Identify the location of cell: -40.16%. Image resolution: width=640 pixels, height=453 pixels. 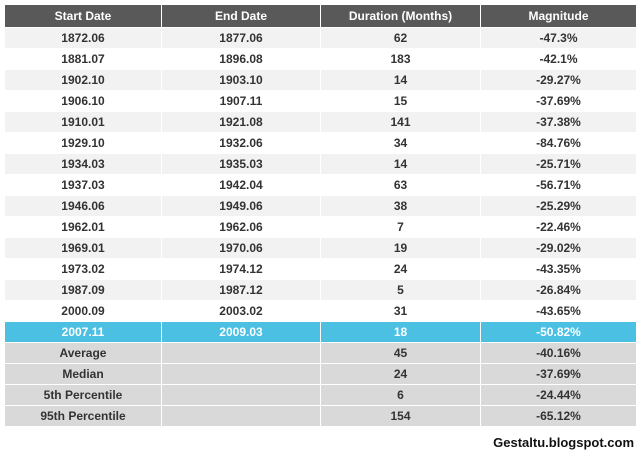
(558, 353).